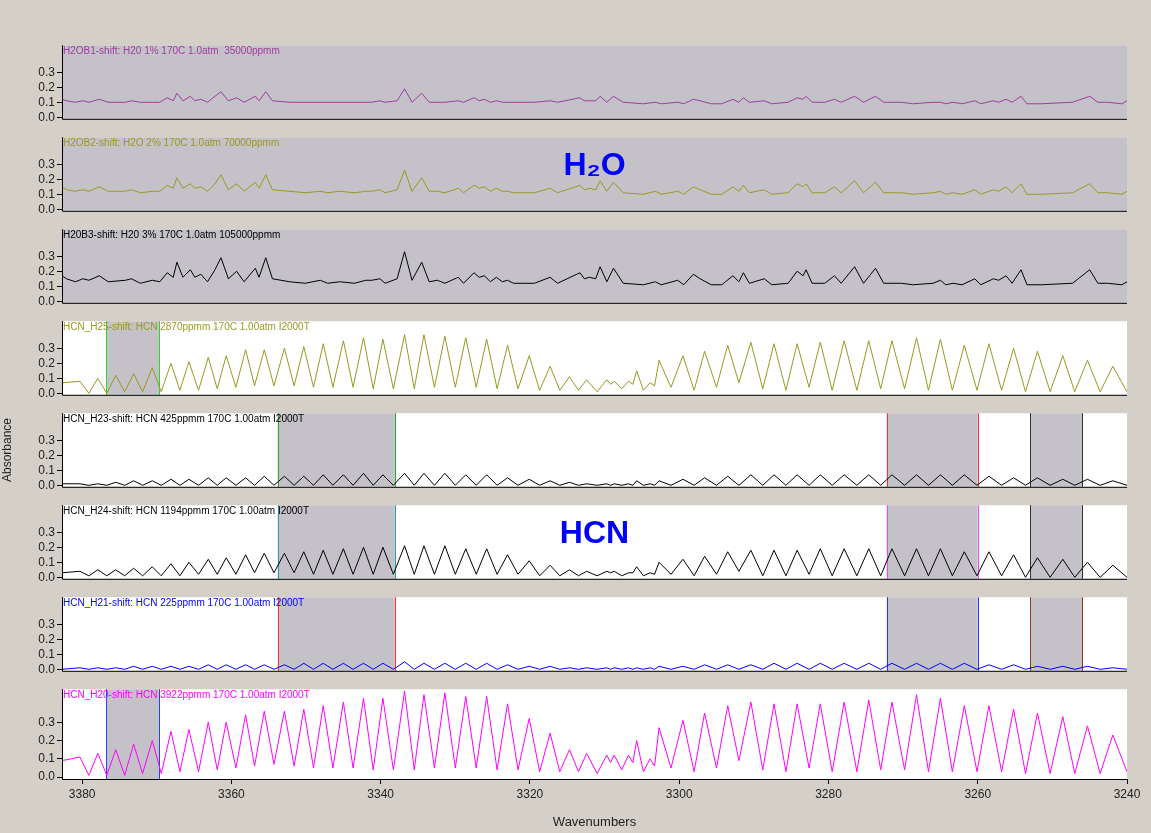  What do you see at coordinates (829, 793) in the screenshot?
I see `x-tick-label: 3280` at bounding box center [829, 793].